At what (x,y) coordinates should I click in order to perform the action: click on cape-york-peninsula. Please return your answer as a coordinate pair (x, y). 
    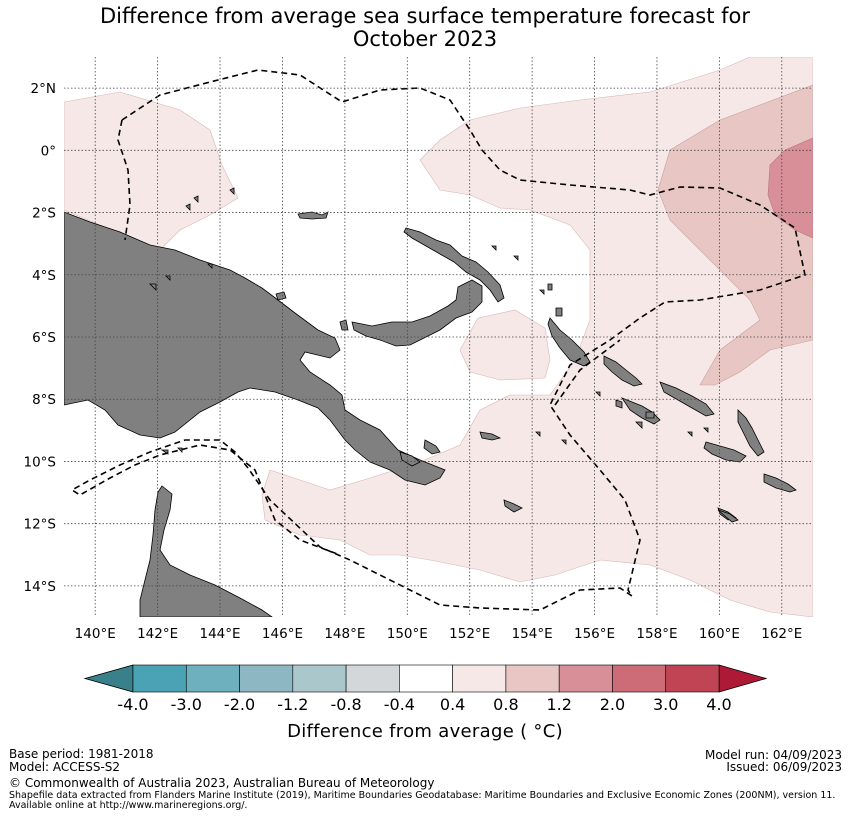
    Looking at the image, I should click on (206, 551).